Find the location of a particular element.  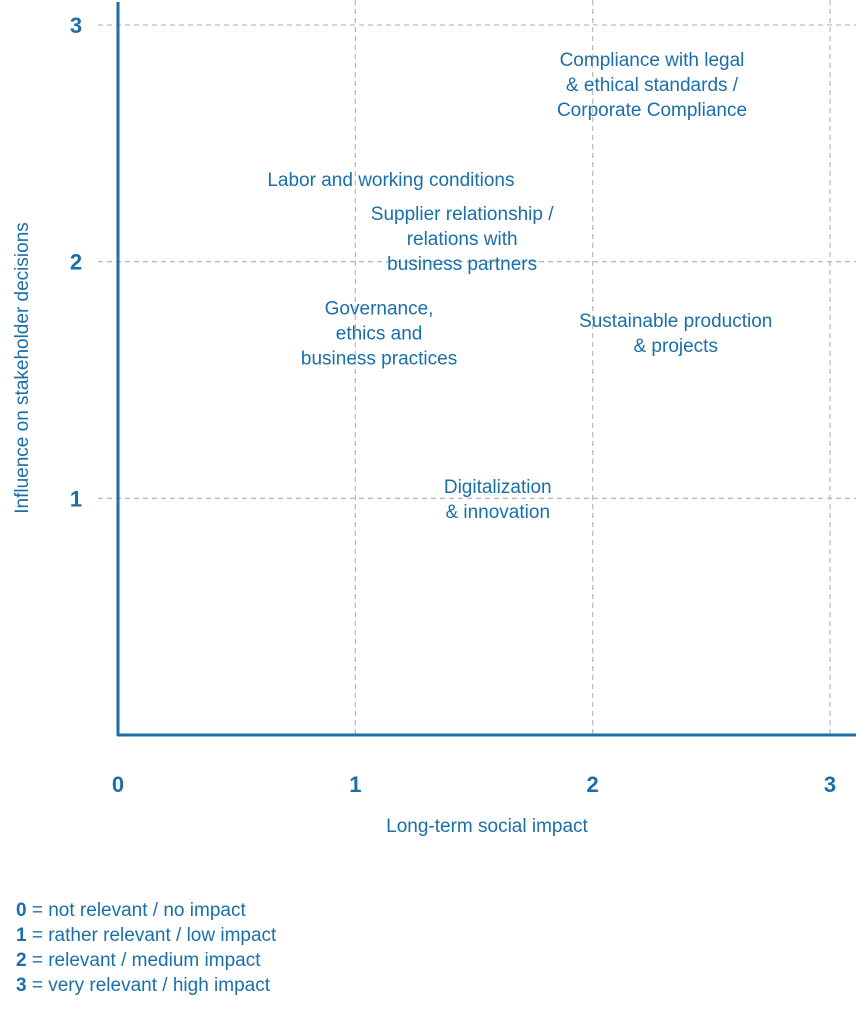

data-point-label-line: Compliance with legal is located at coordinates (652, 60).